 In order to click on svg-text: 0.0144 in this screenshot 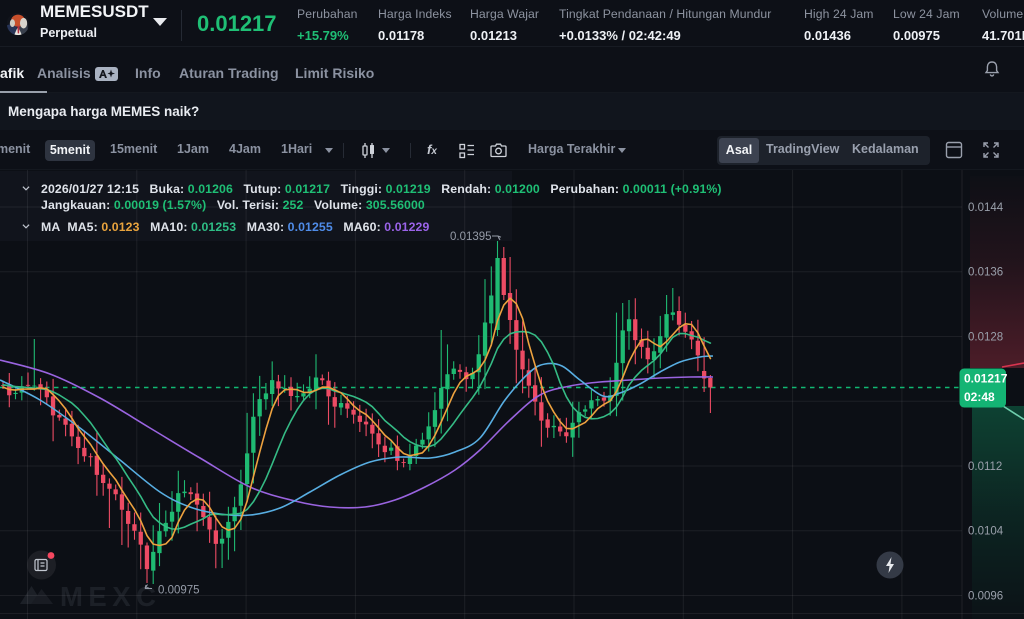, I will do `click(986, 208)`.